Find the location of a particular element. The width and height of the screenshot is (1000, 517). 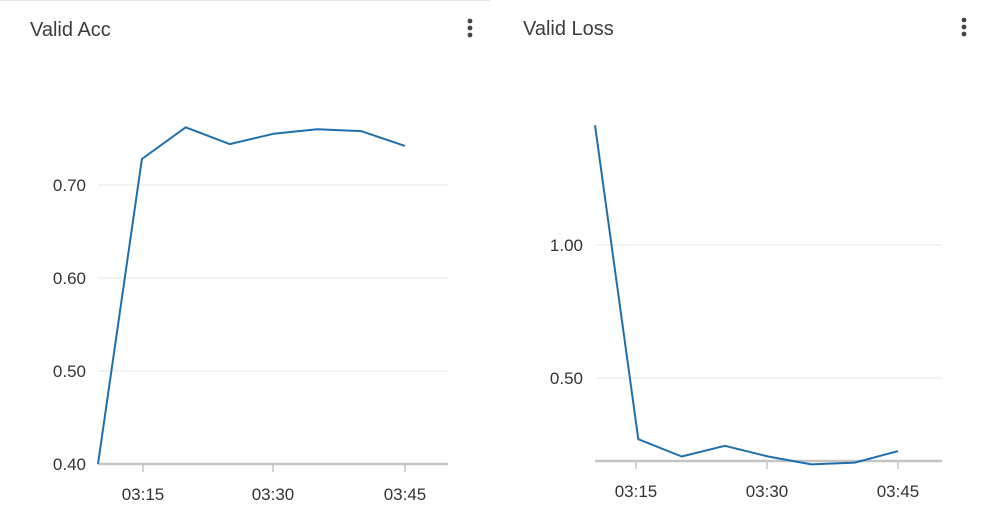

y-tick-label: 0.70 is located at coordinates (69, 185).